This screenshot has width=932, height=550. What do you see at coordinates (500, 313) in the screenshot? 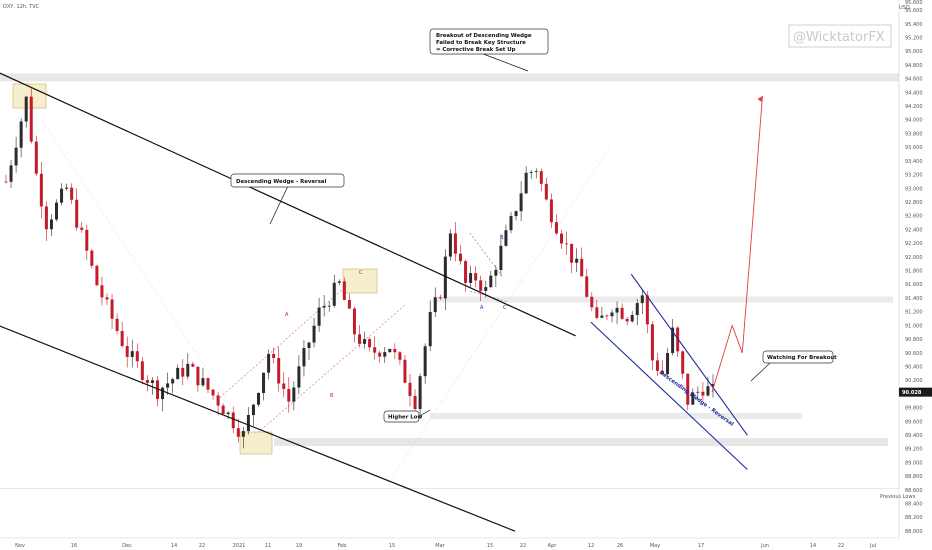
I see `guide-line` at bounding box center [500, 313].